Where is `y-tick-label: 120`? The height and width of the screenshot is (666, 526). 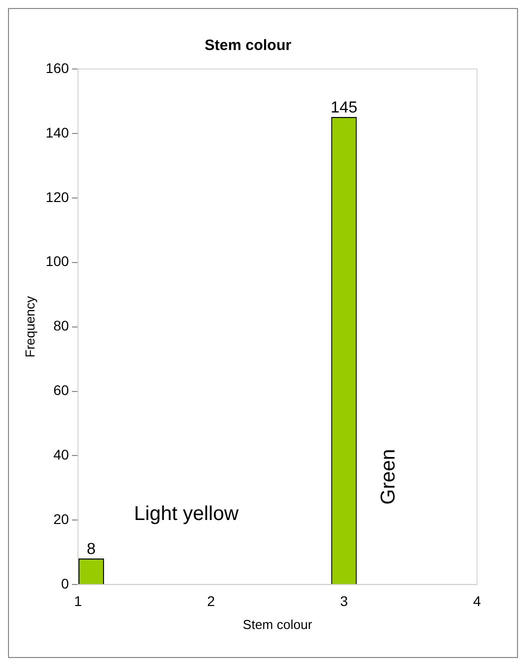
y-tick-label: 120 is located at coordinates (58, 196).